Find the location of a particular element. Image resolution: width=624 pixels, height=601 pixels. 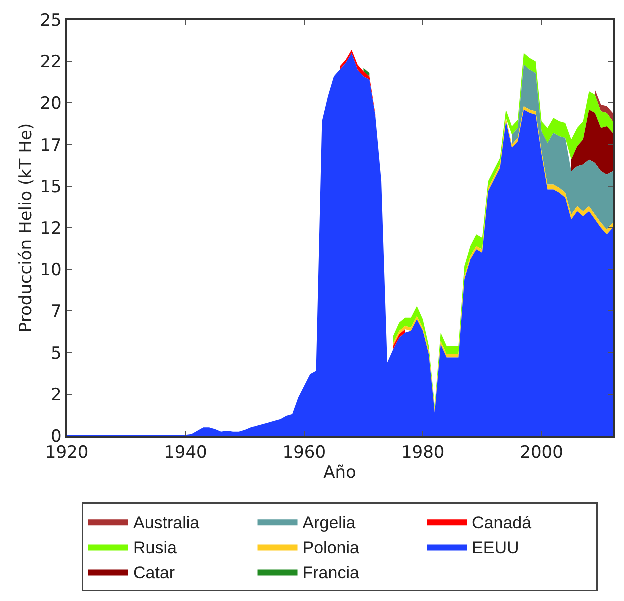

legend-label: Polonia is located at coordinates (331, 548).